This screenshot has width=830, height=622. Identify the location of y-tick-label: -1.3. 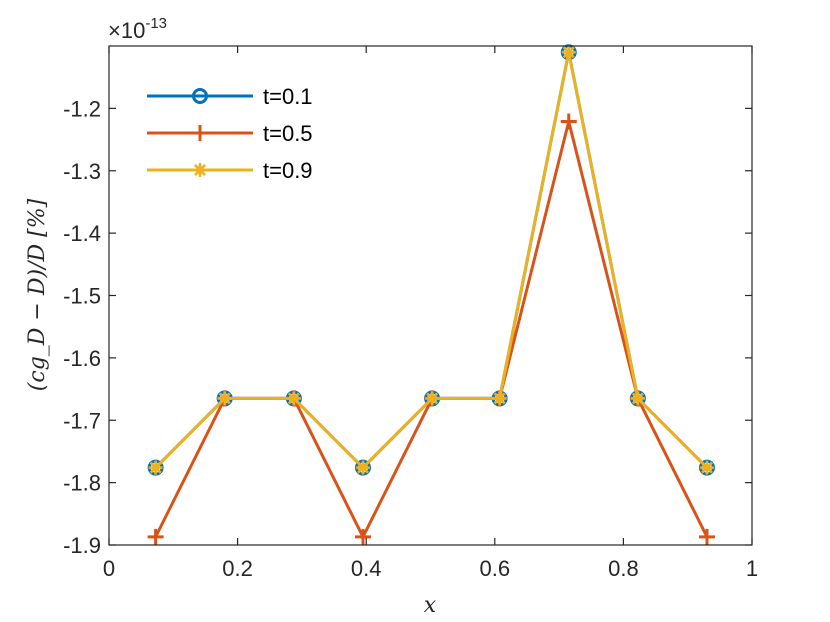
(82, 171).